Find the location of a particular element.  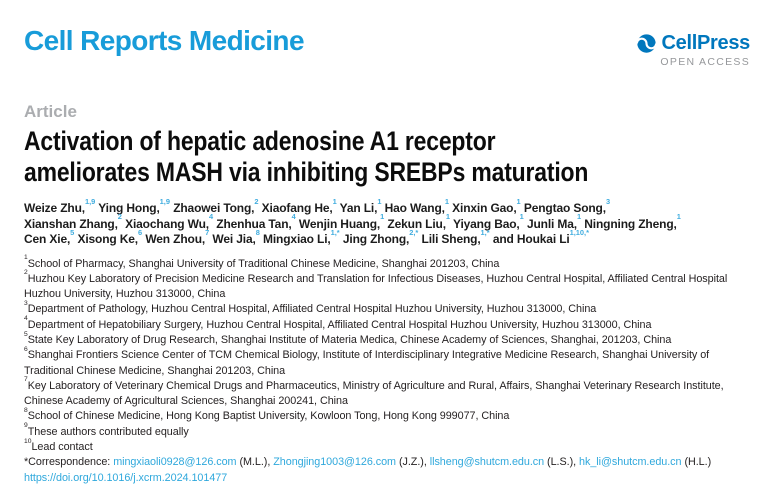

affiliation-superscript: 3 is located at coordinates (26, 303).